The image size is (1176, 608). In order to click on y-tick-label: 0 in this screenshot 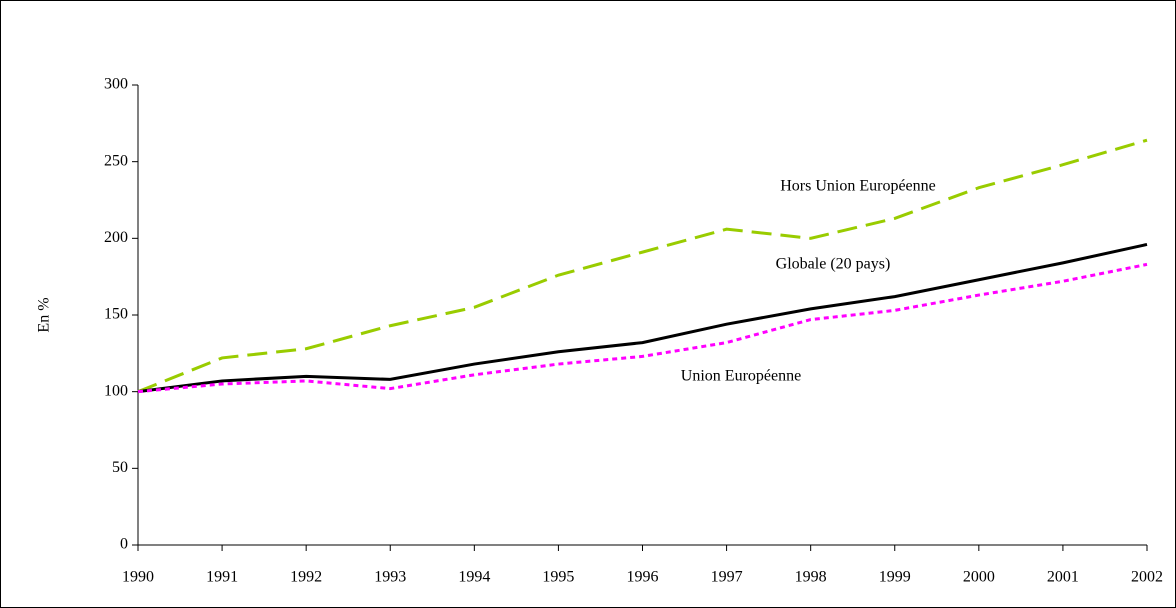, I will do `click(124, 544)`.